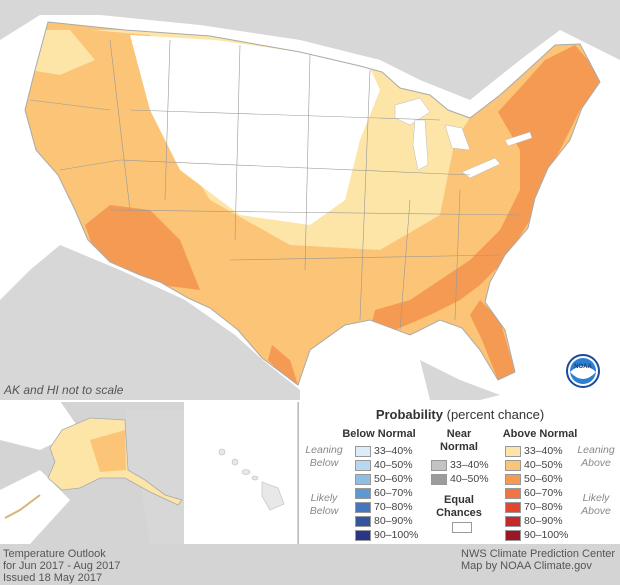 The width and height of the screenshot is (620, 585). Describe the element at coordinates (492, 340) in the screenshot. I see `zone-above-50-60-florida` at that location.